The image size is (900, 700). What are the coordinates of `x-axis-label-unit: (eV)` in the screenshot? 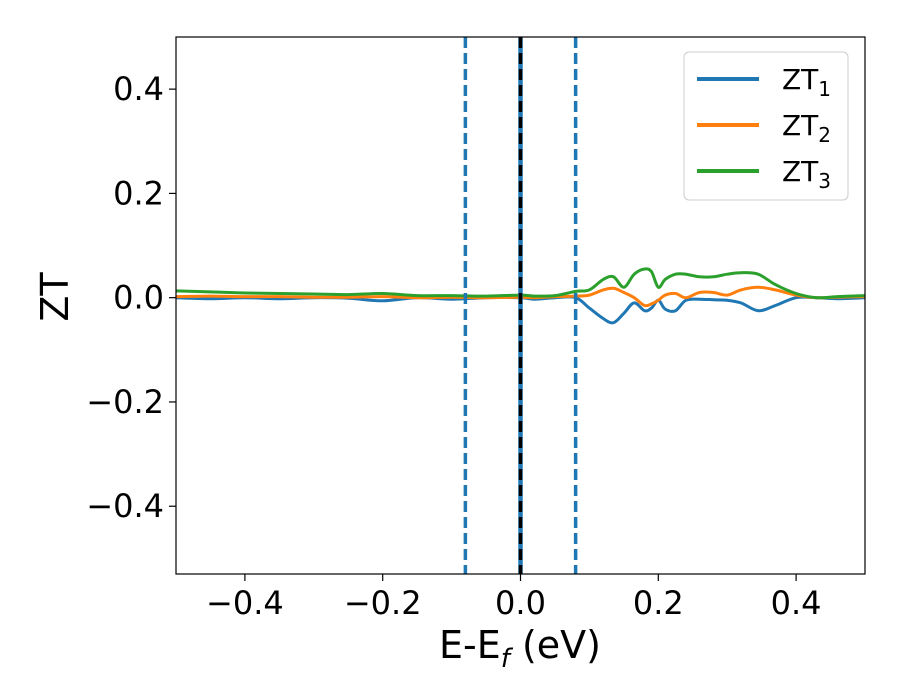 It's located at (555, 645).